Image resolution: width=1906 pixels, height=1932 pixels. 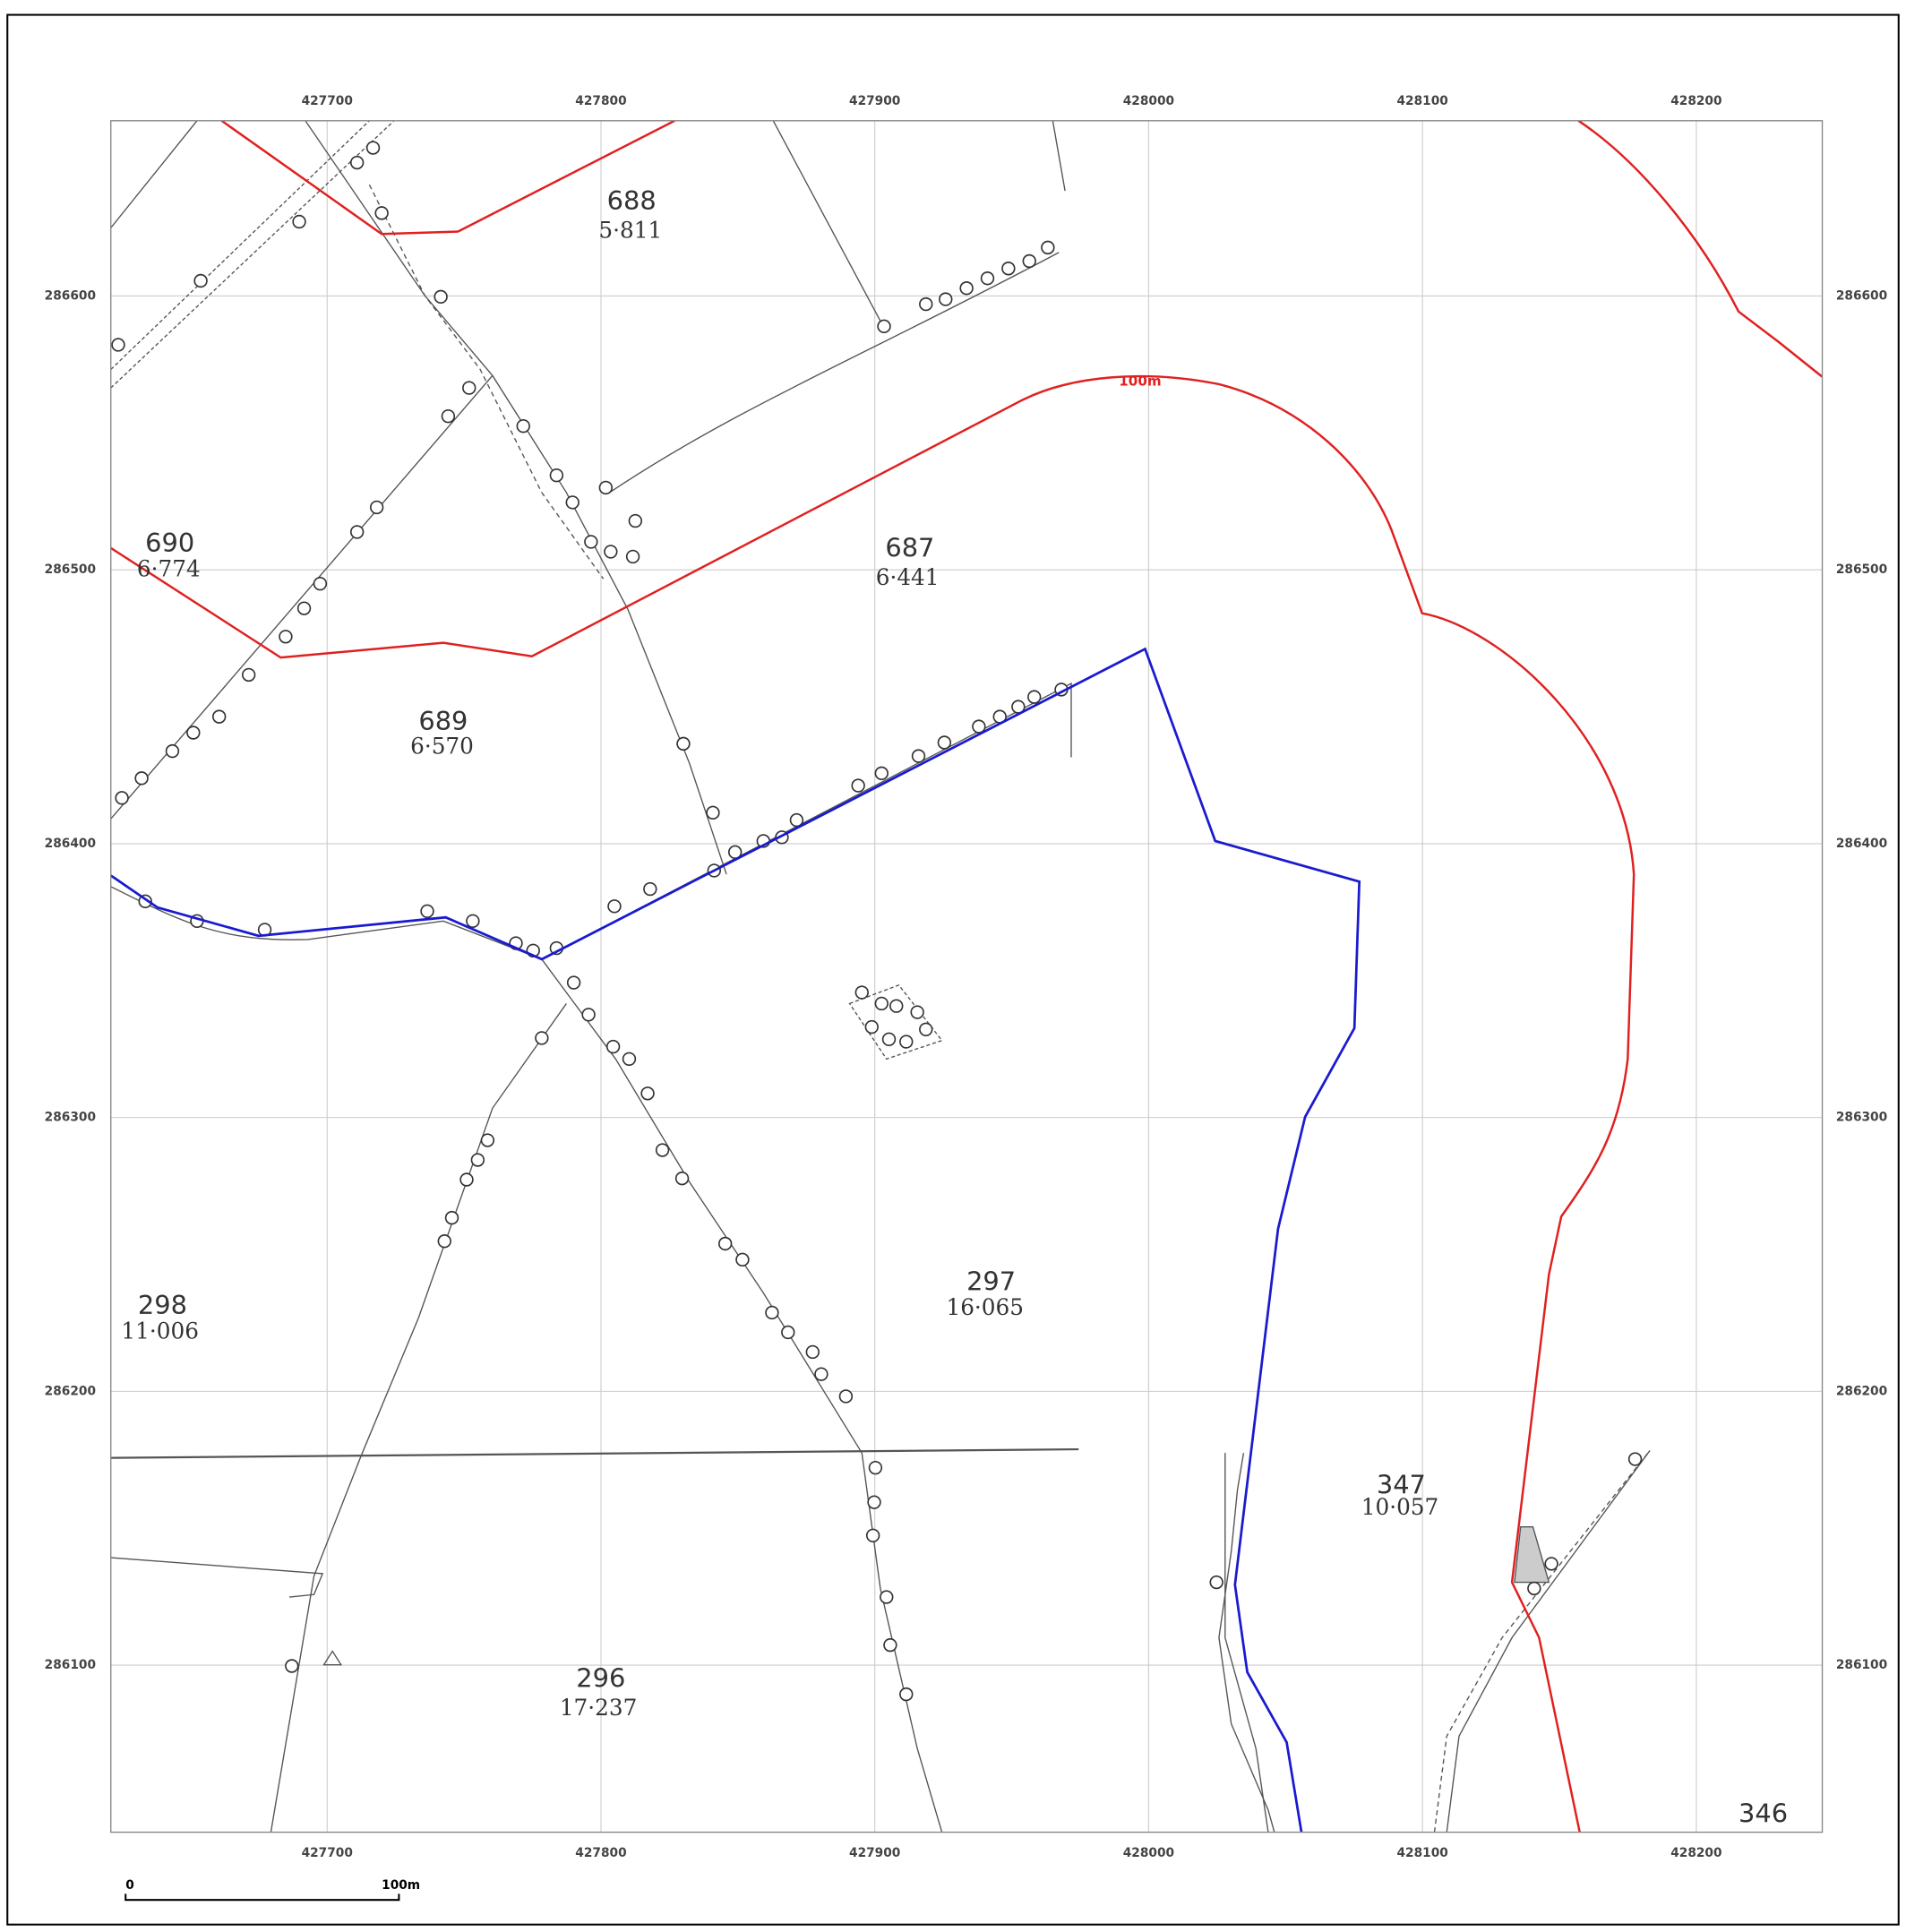 I want to click on x-tick-label: 427800, so click(x=600, y=101).